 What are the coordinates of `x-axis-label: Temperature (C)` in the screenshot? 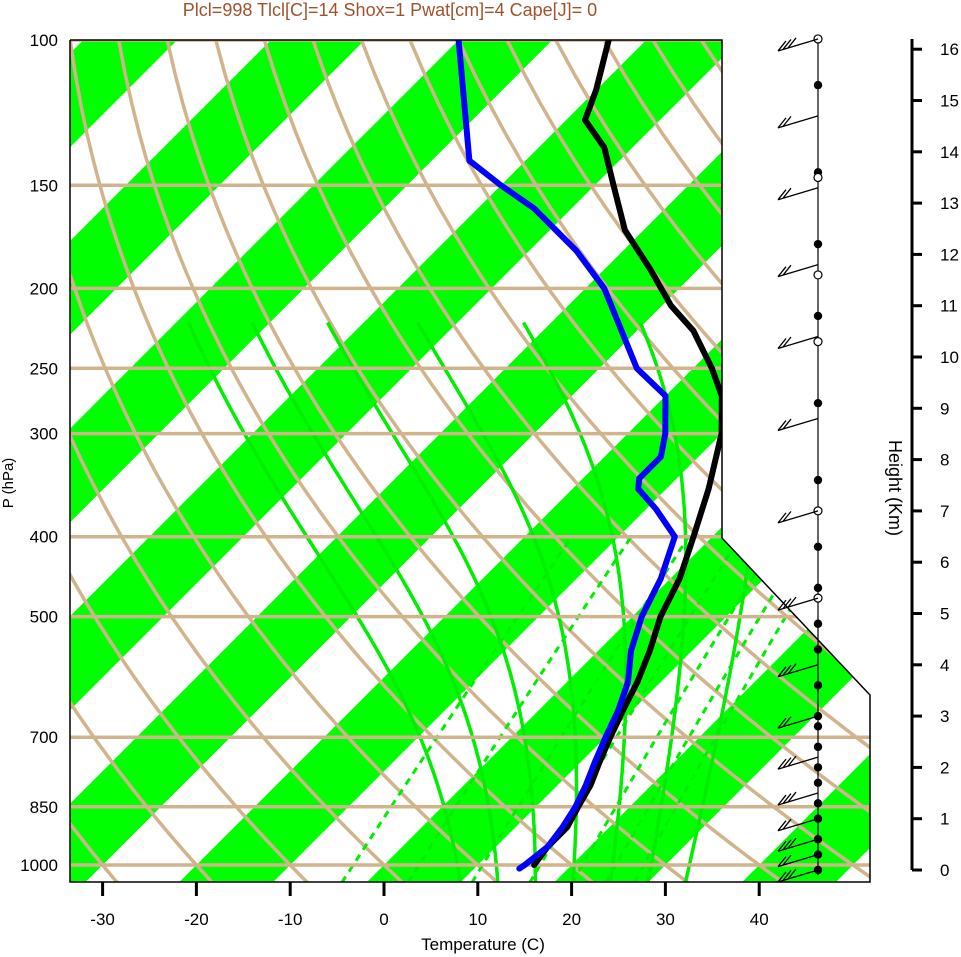 It's located at (483, 944).